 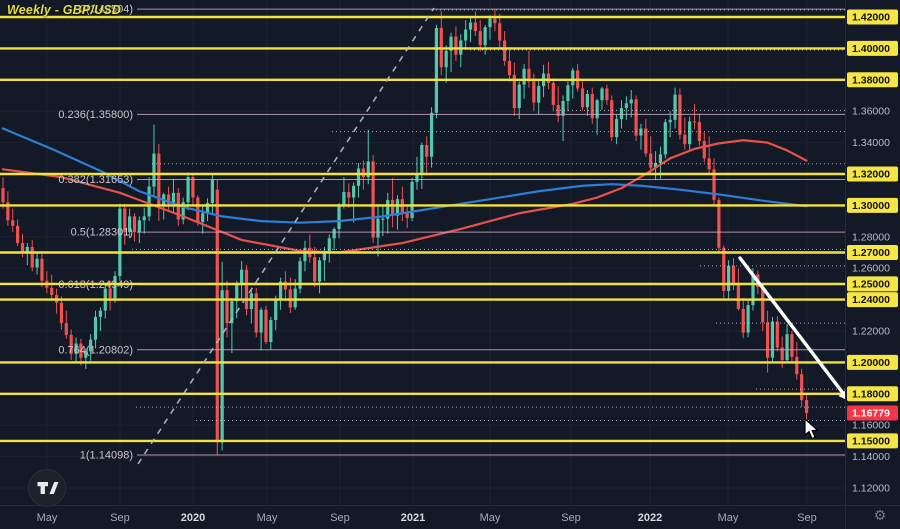 I want to click on price-axis-label: 1.34000, so click(x=871, y=143).